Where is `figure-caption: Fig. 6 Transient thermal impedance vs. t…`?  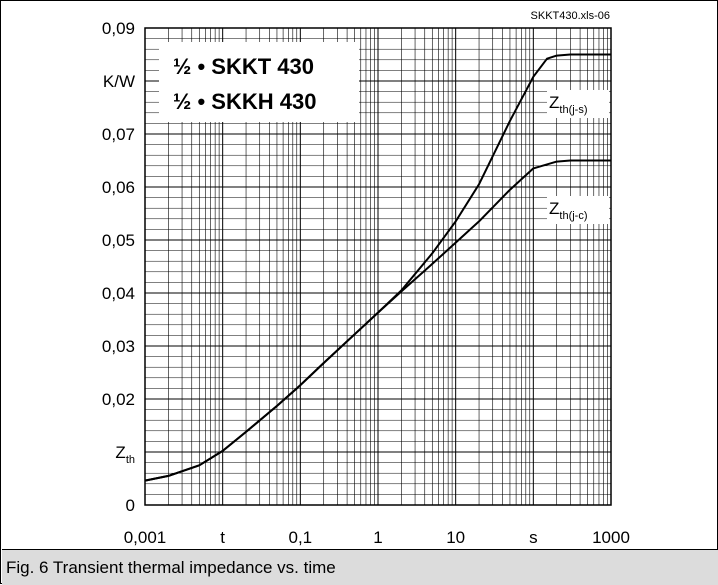
figure-caption: Fig. 6 Transient thermal impedance vs. t… is located at coordinates (171, 567).